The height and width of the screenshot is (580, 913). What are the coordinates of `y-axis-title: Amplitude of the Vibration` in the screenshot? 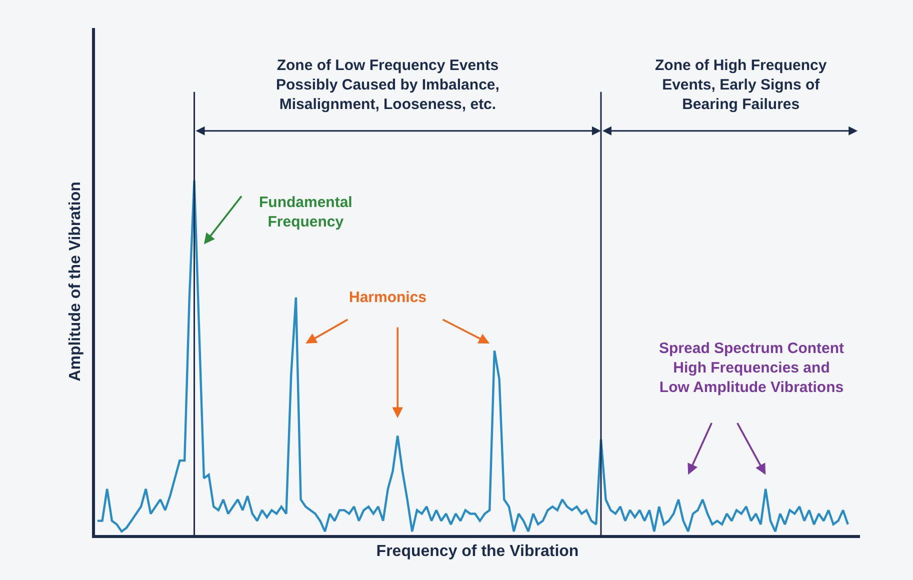 It's located at (75, 282).